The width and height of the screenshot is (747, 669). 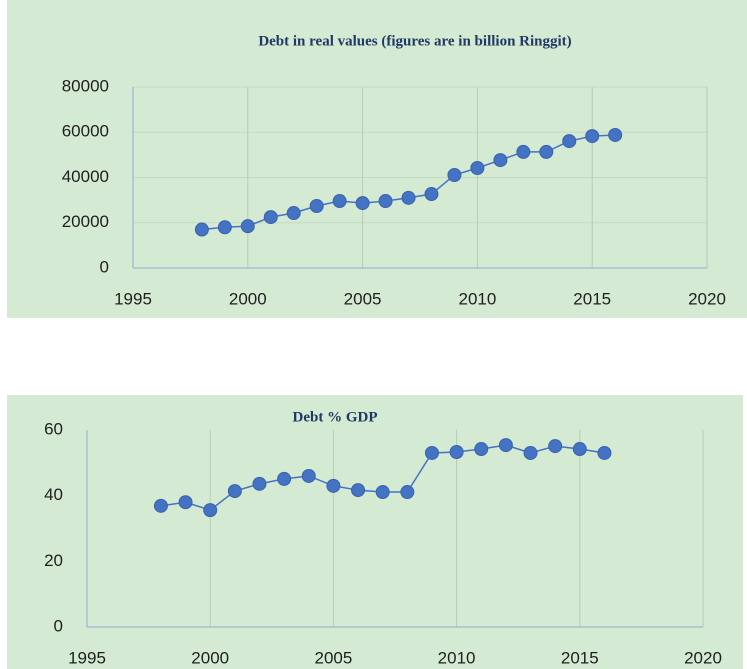 I want to click on y-tick-label: 80000, so click(x=85, y=85).